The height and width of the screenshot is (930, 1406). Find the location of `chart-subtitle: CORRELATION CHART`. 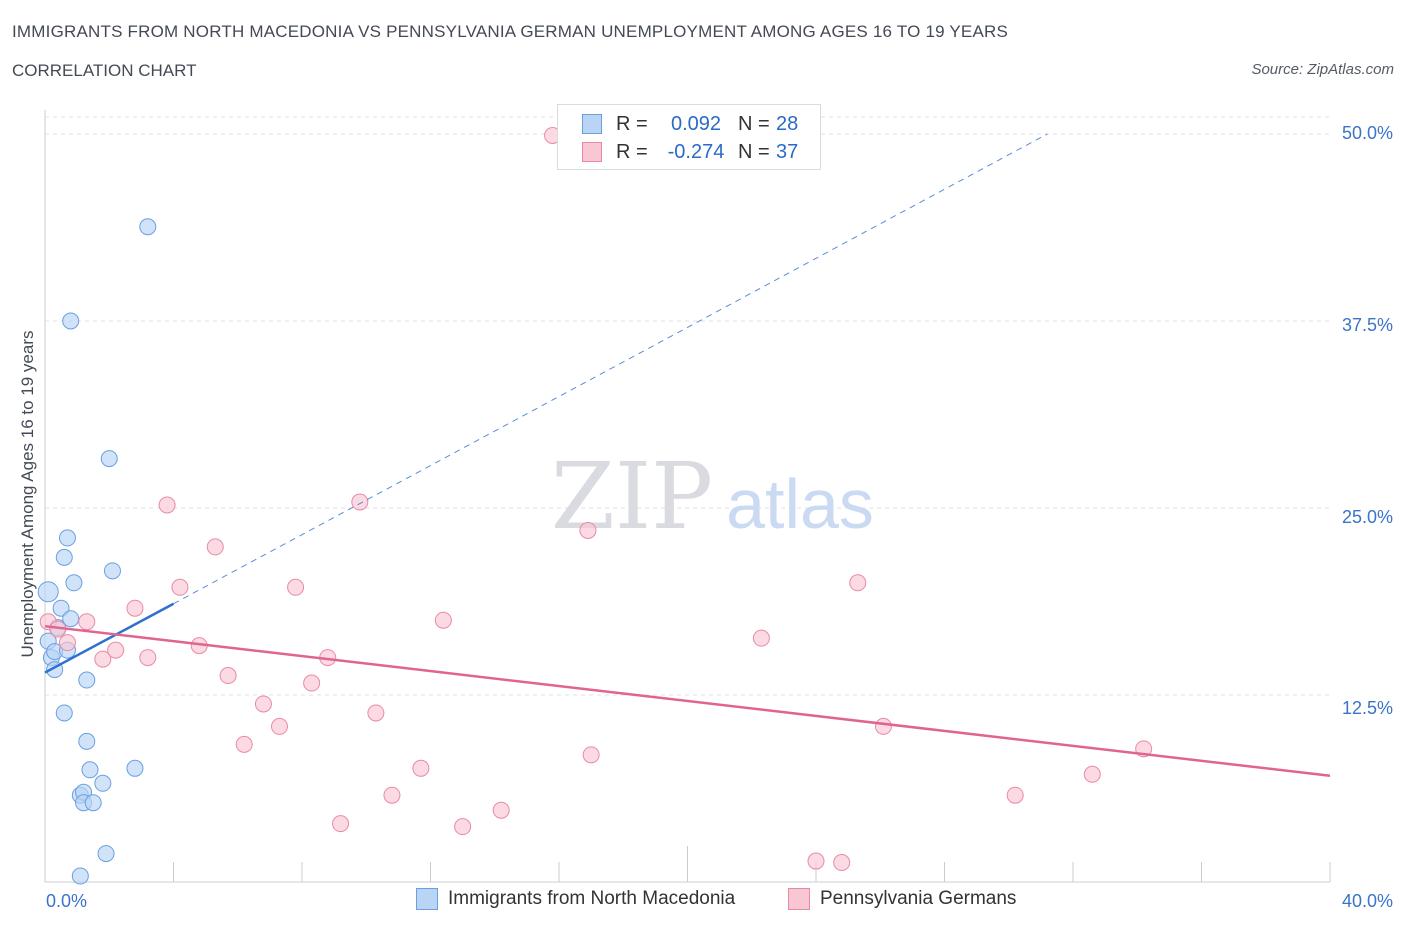

chart-subtitle: CORRELATION CHART is located at coordinates (104, 70).